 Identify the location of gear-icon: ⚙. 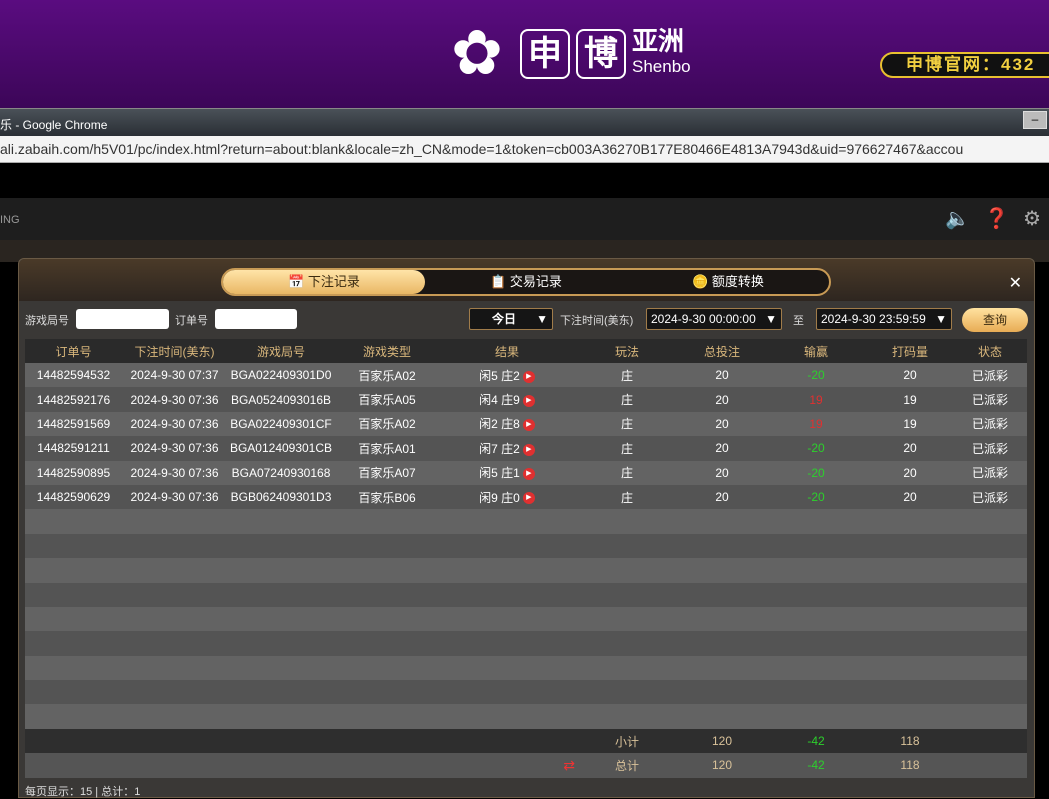
(1032, 219).